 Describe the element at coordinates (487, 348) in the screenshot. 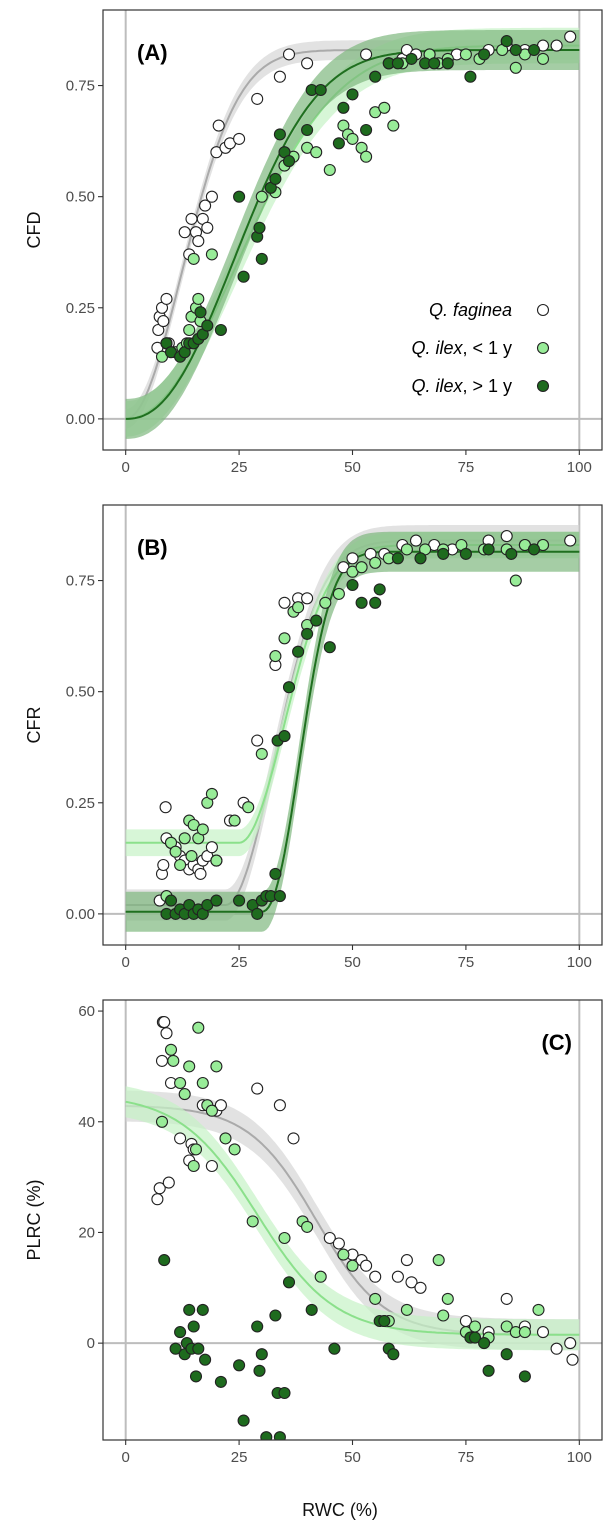

I see `legend-age: , < 1 y` at that location.